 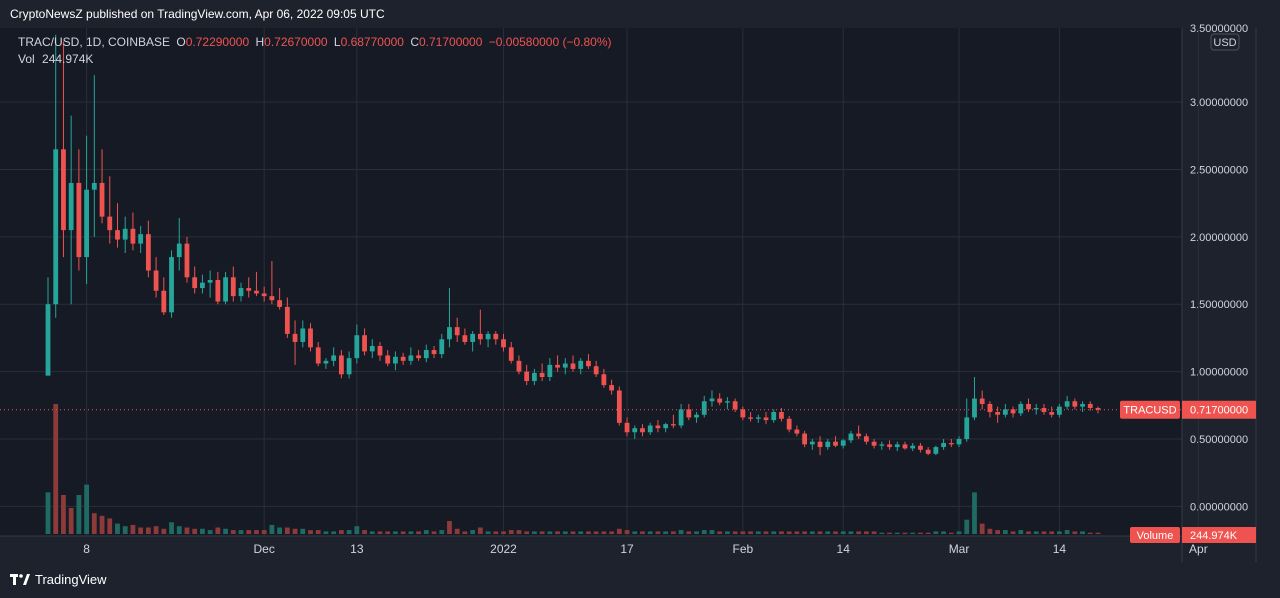 I want to click on open-value: 0.72290000, so click(x=217, y=42).